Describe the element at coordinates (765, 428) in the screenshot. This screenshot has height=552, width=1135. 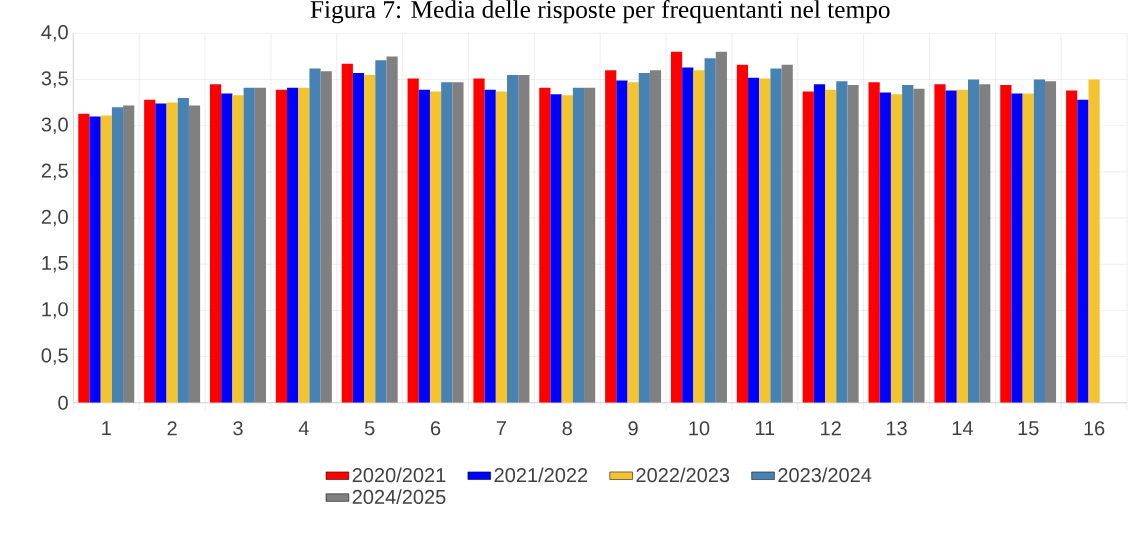
I see `x-tick-label: 11` at that location.